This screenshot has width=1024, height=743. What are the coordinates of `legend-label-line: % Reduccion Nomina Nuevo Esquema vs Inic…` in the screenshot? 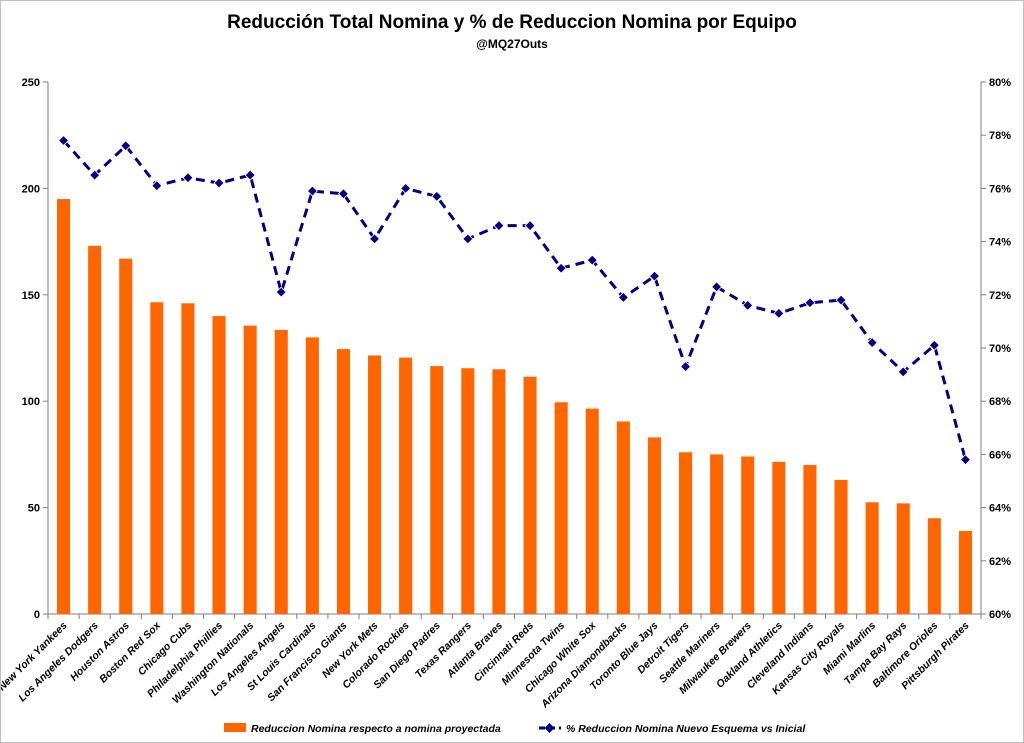 It's located at (686, 729).